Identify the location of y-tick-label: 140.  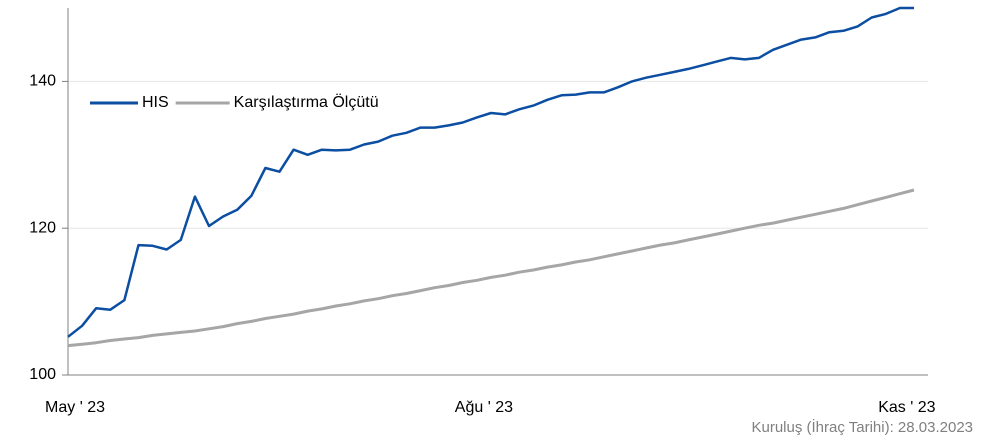
(42, 81).